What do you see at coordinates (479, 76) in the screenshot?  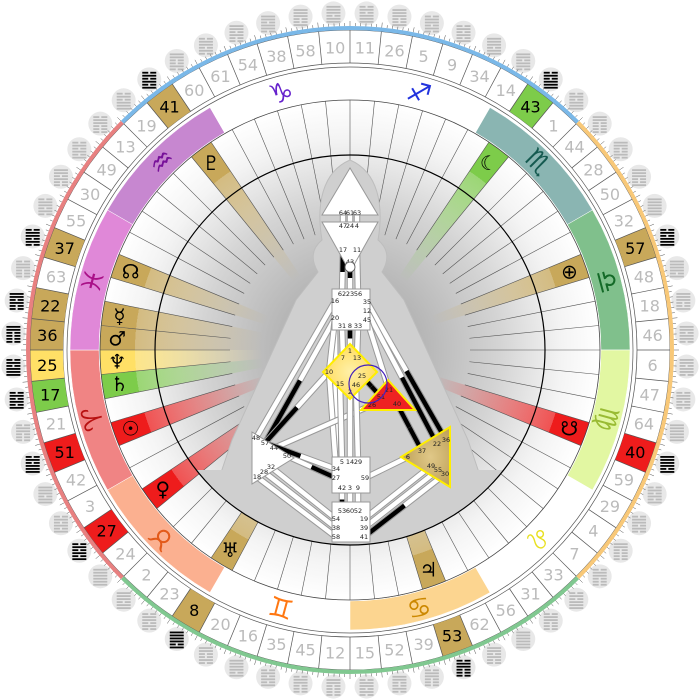 I see `gate-number-34: 34` at bounding box center [479, 76].